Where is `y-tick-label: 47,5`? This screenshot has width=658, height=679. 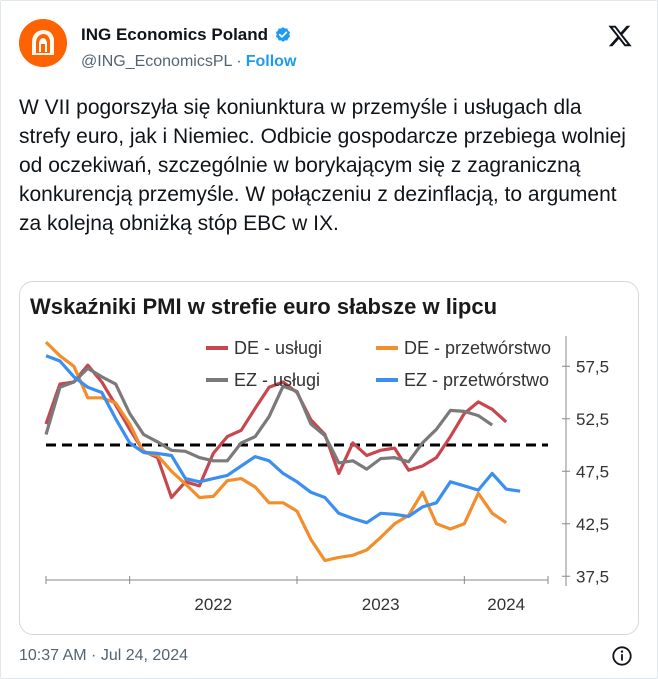
y-tick-label: 47,5 is located at coordinates (592, 471).